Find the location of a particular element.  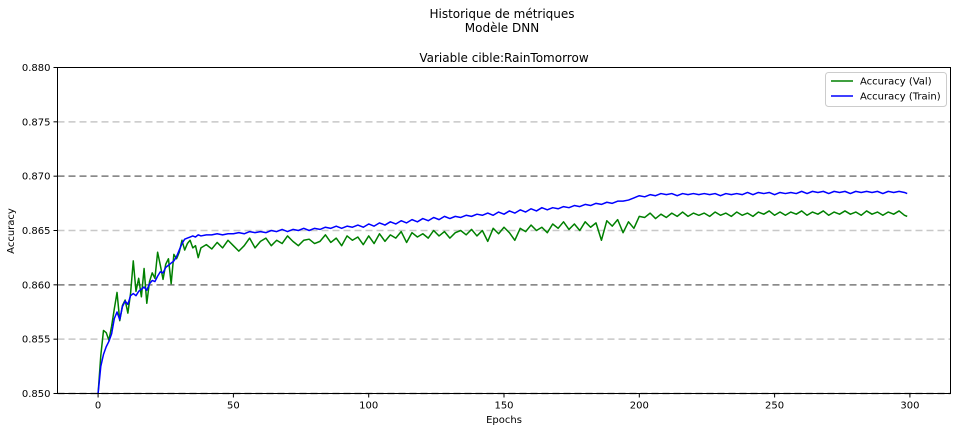

legend-label-val: Accuracy (Val) is located at coordinates (896, 82).